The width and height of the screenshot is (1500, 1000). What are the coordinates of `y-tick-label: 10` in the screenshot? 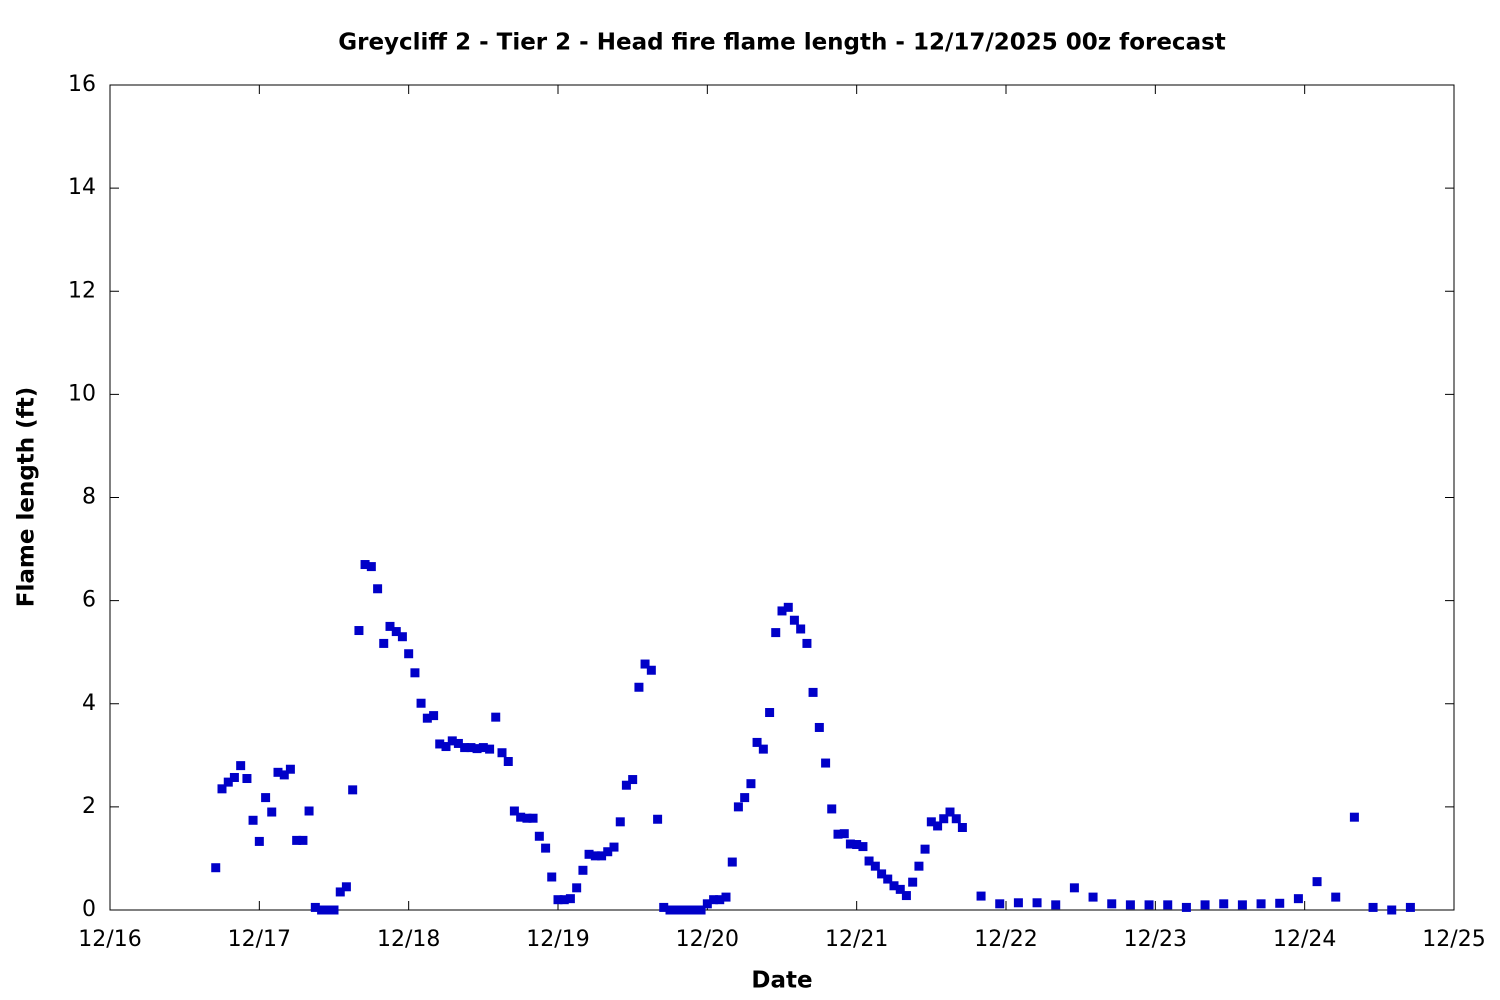 It's located at (82, 393).